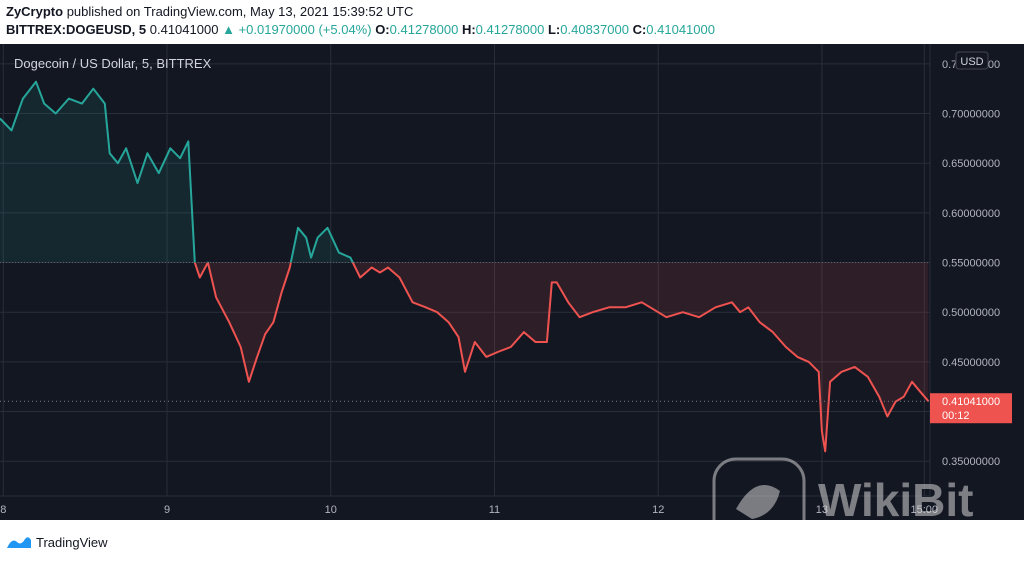 The image size is (1024, 561). Describe the element at coordinates (184, 29) in the screenshot. I see `last-price: 0.41041000` at that location.